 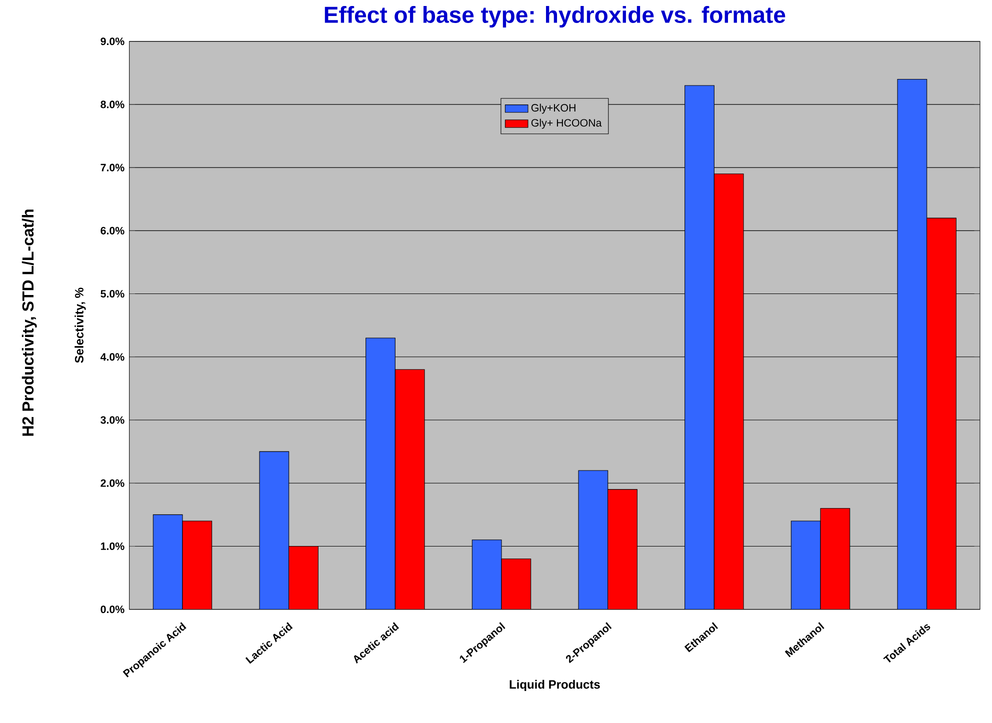 I want to click on y-tick-label: 1.0%, so click(x=112, y=546).